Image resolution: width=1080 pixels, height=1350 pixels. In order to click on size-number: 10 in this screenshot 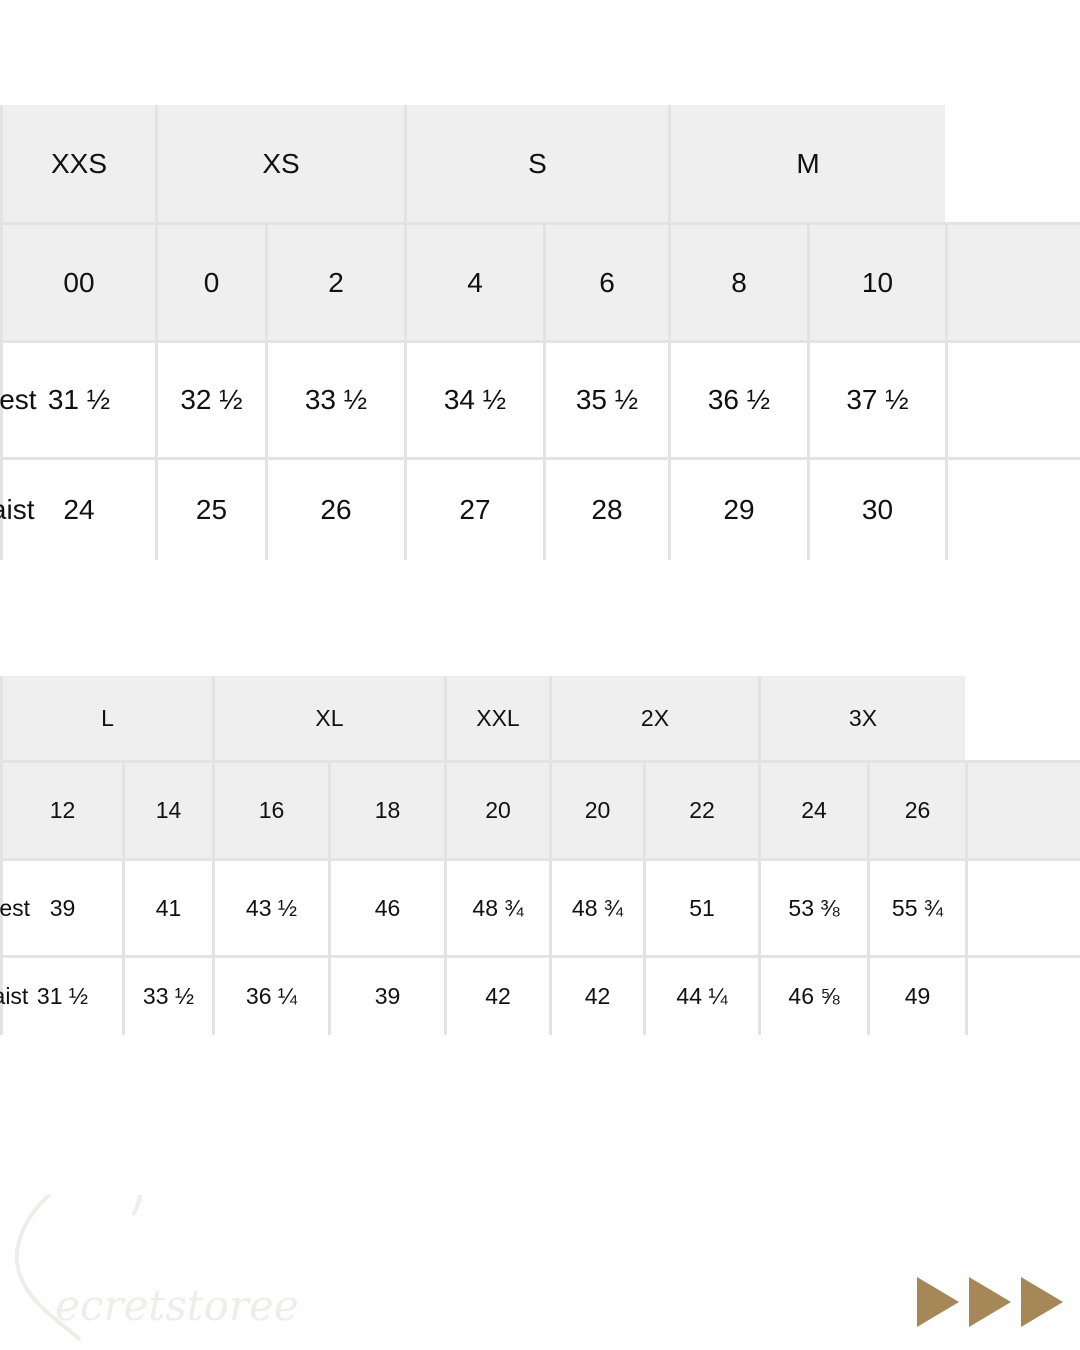, I will do `click(876, 281)`.